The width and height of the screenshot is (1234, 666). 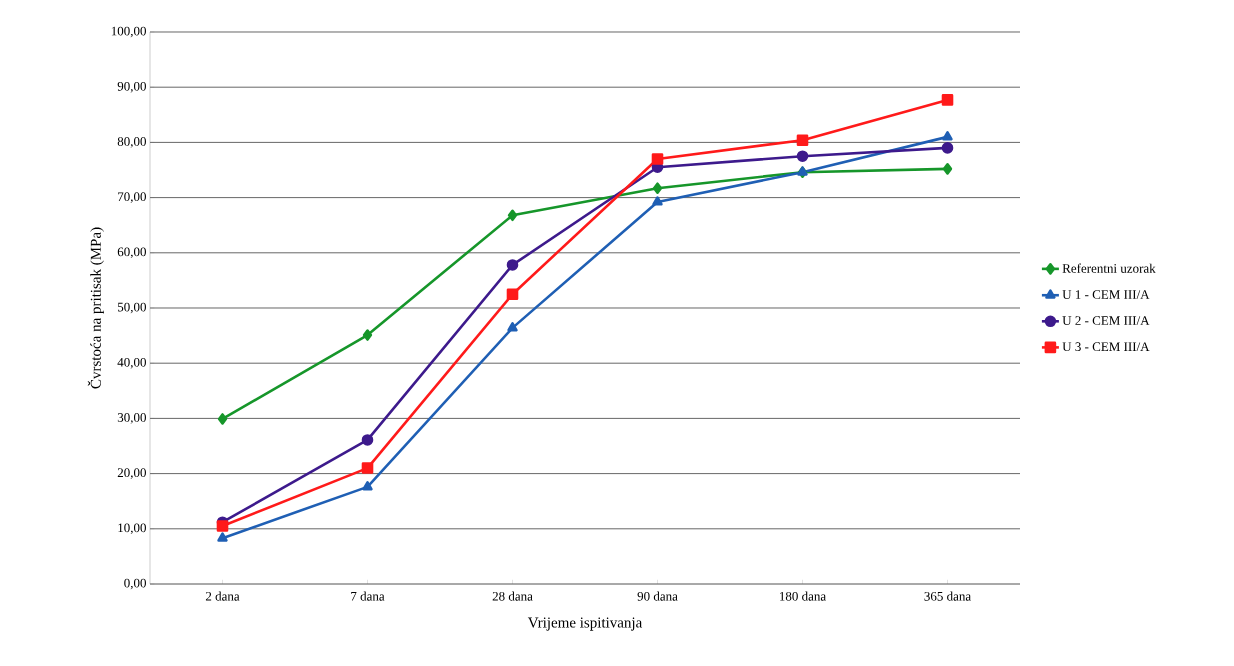 I want to click on legend-label: Referentni uzorak, so click(x=1109, y=268).